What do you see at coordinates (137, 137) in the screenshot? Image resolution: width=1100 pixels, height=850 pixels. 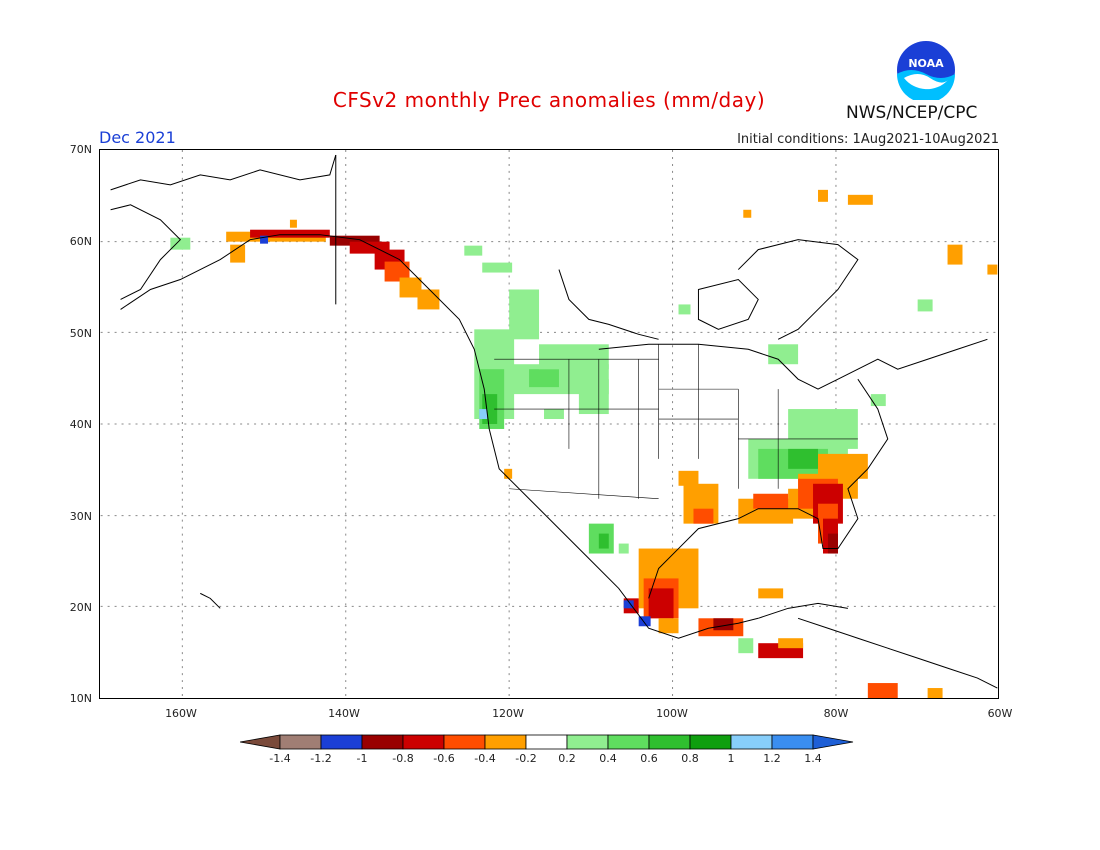 I see `forecast-month: Dec 2021` at bounding box center [137, 137].